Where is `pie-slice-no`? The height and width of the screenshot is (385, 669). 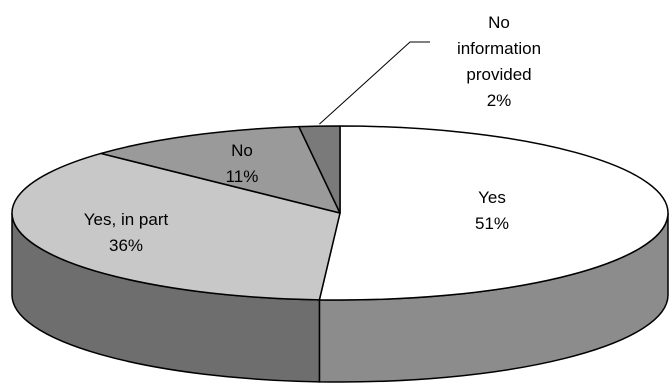
pie-slice-no is located at coordinates (220, 169).